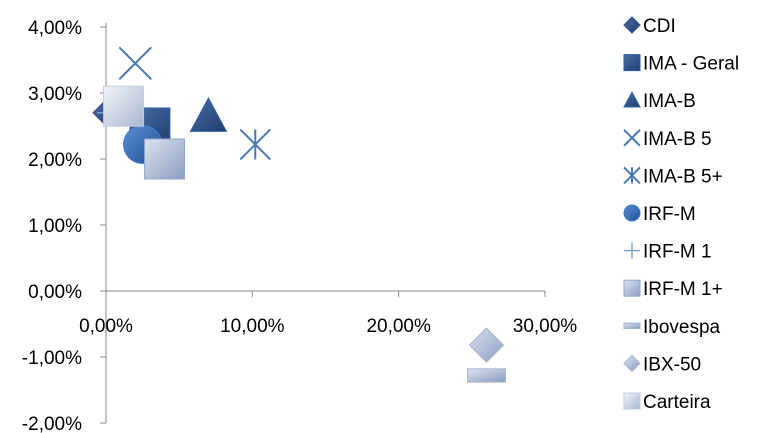 This screenshot has width=768, height=433. Describe the element at coordinates (55, 226) in the screenshot. I see `y-tick-label: 1,00%` at that location.